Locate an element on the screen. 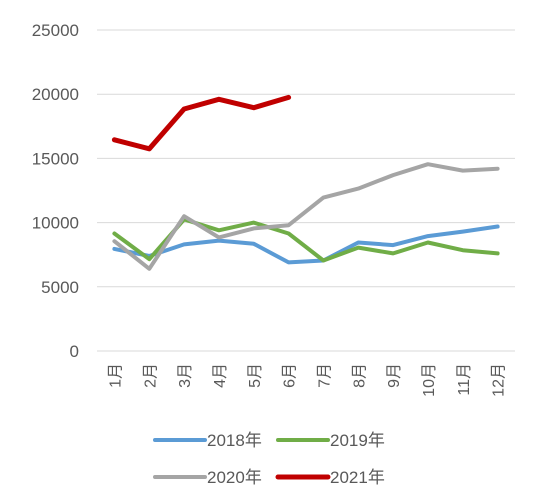 The width and height of the screenshot is (550, 501). y-axis-ticks: 0 5000 10000 15000 20000 25000 is located at coordinates (55, 191).